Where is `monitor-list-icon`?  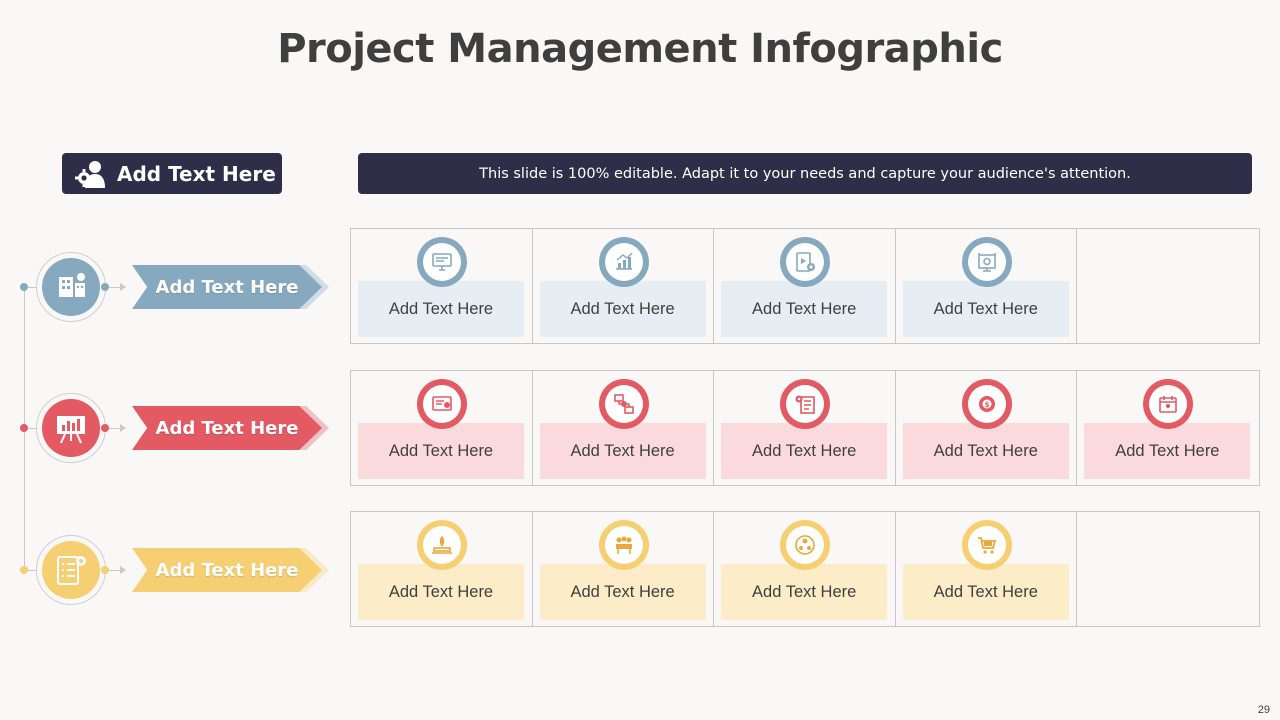
monitor-list-icon is located at coordinates (442, 262).